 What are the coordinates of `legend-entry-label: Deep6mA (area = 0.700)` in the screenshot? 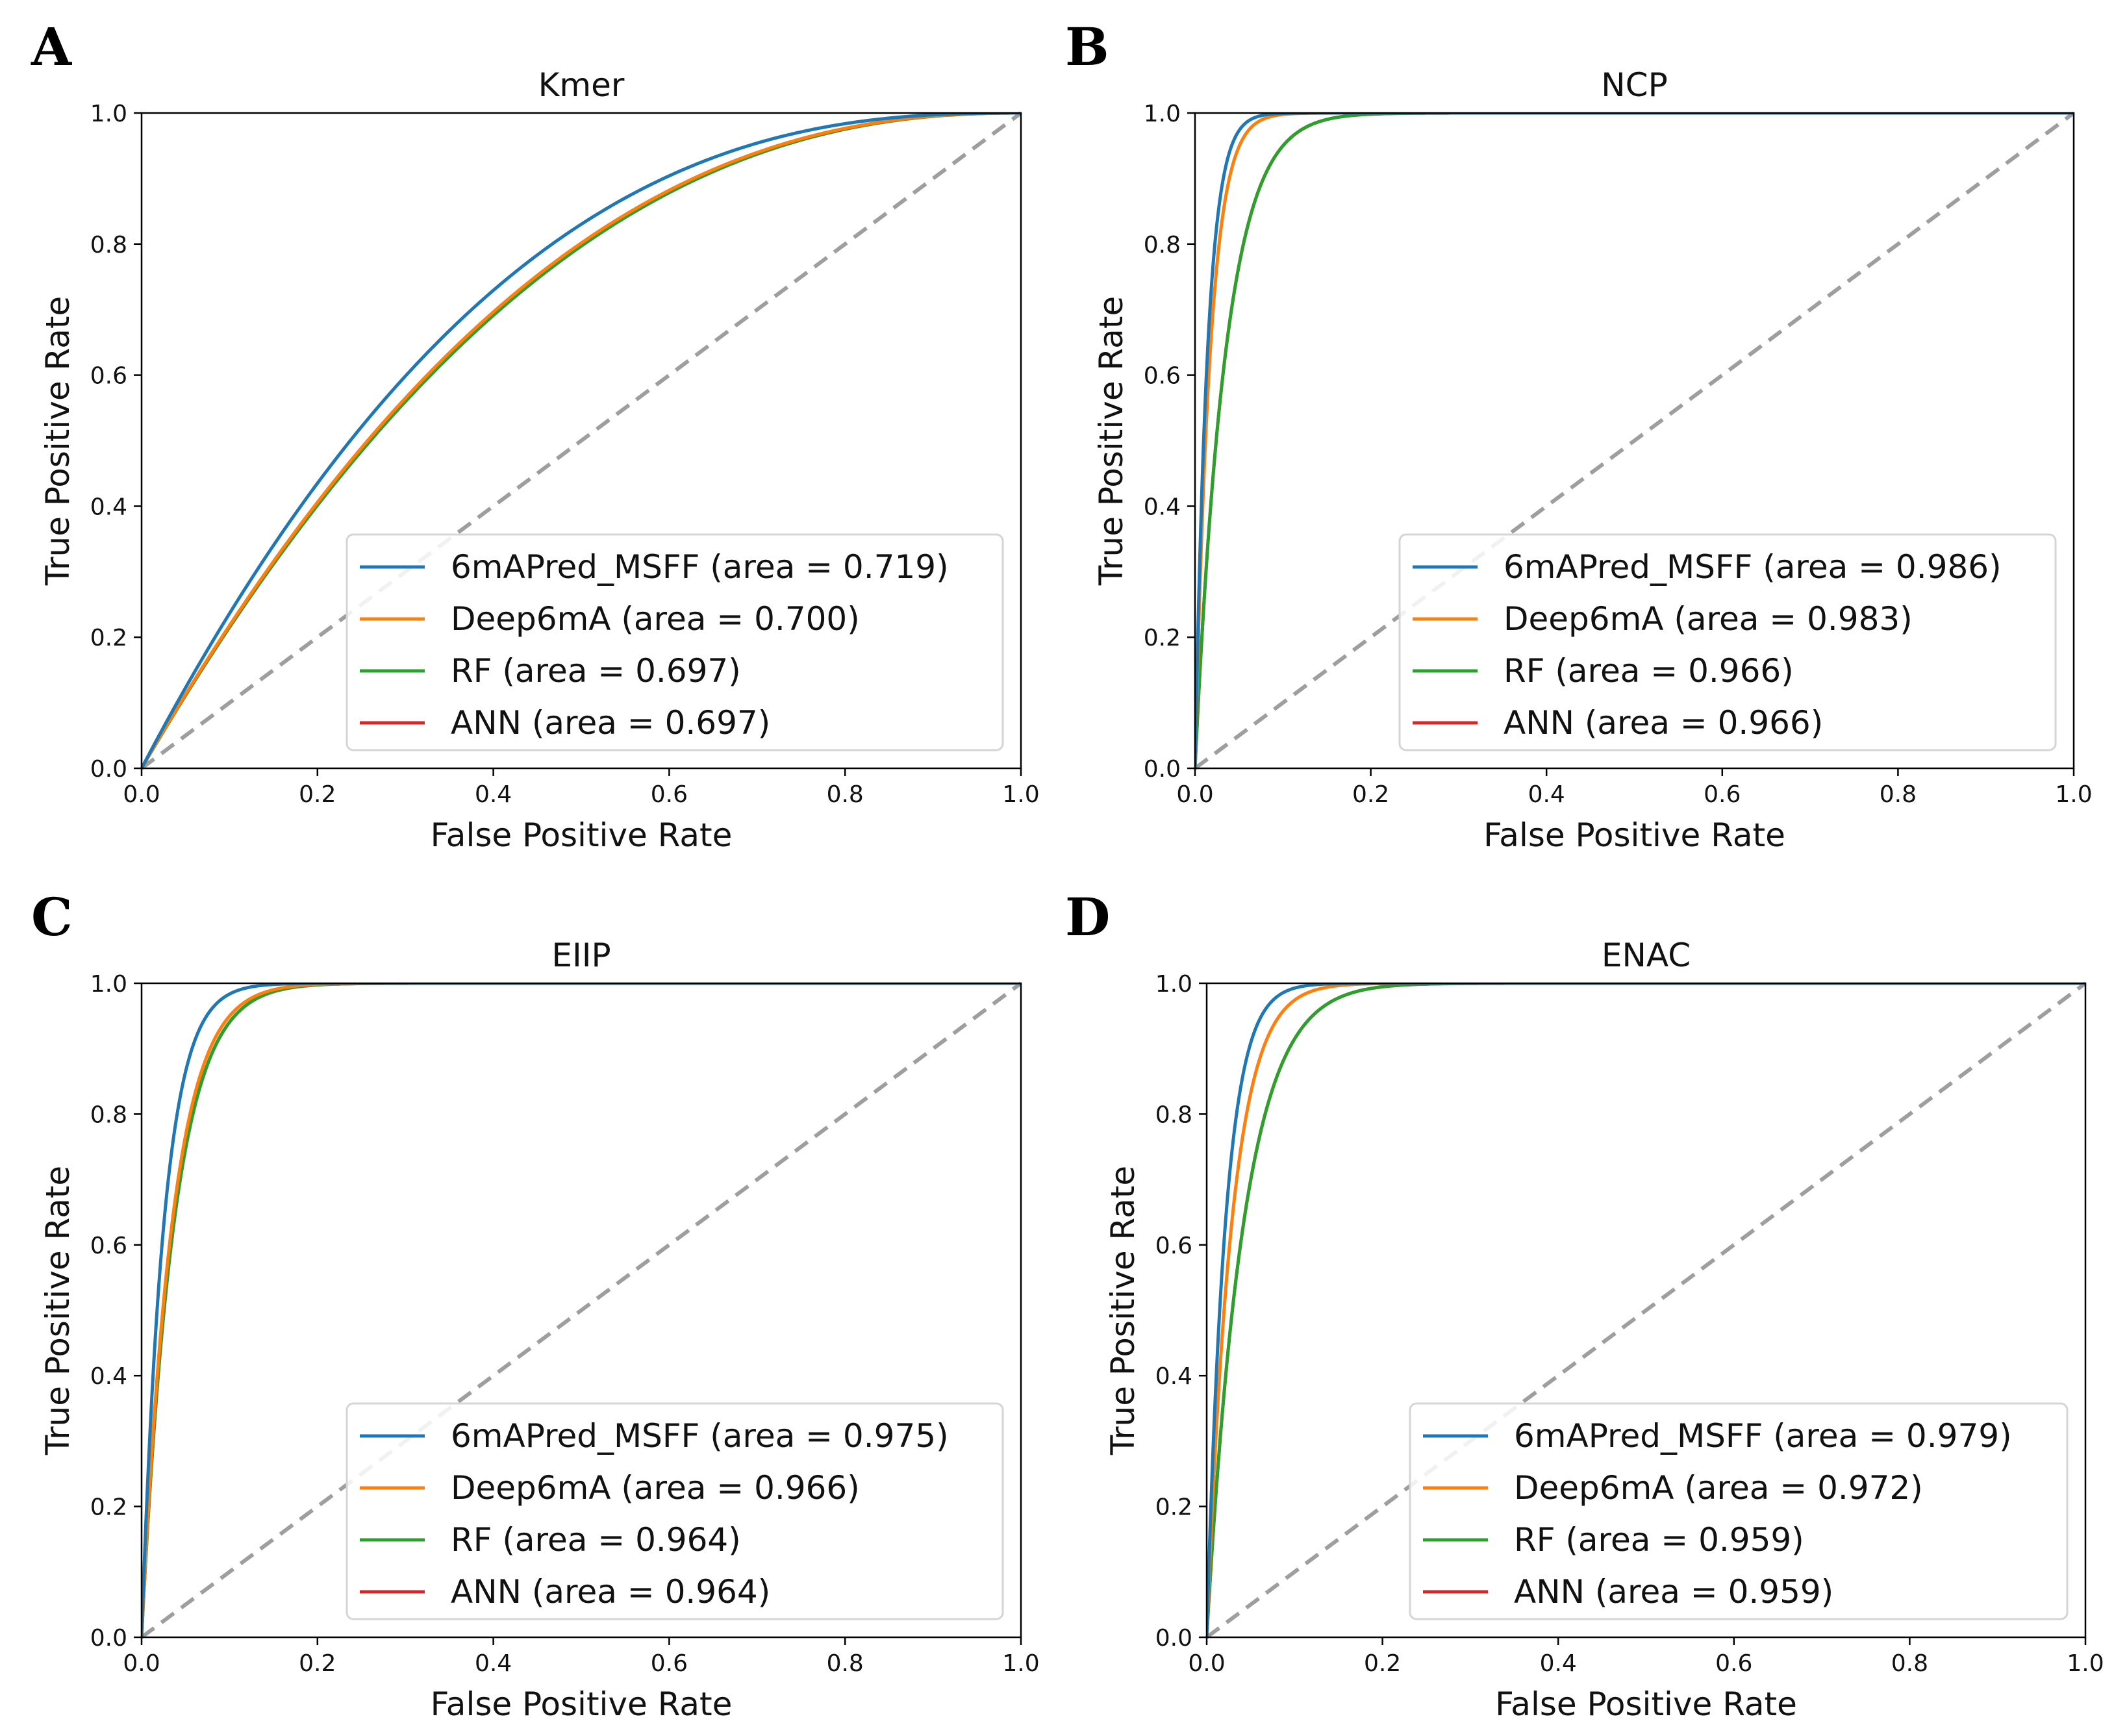 It's located at (655, 619).